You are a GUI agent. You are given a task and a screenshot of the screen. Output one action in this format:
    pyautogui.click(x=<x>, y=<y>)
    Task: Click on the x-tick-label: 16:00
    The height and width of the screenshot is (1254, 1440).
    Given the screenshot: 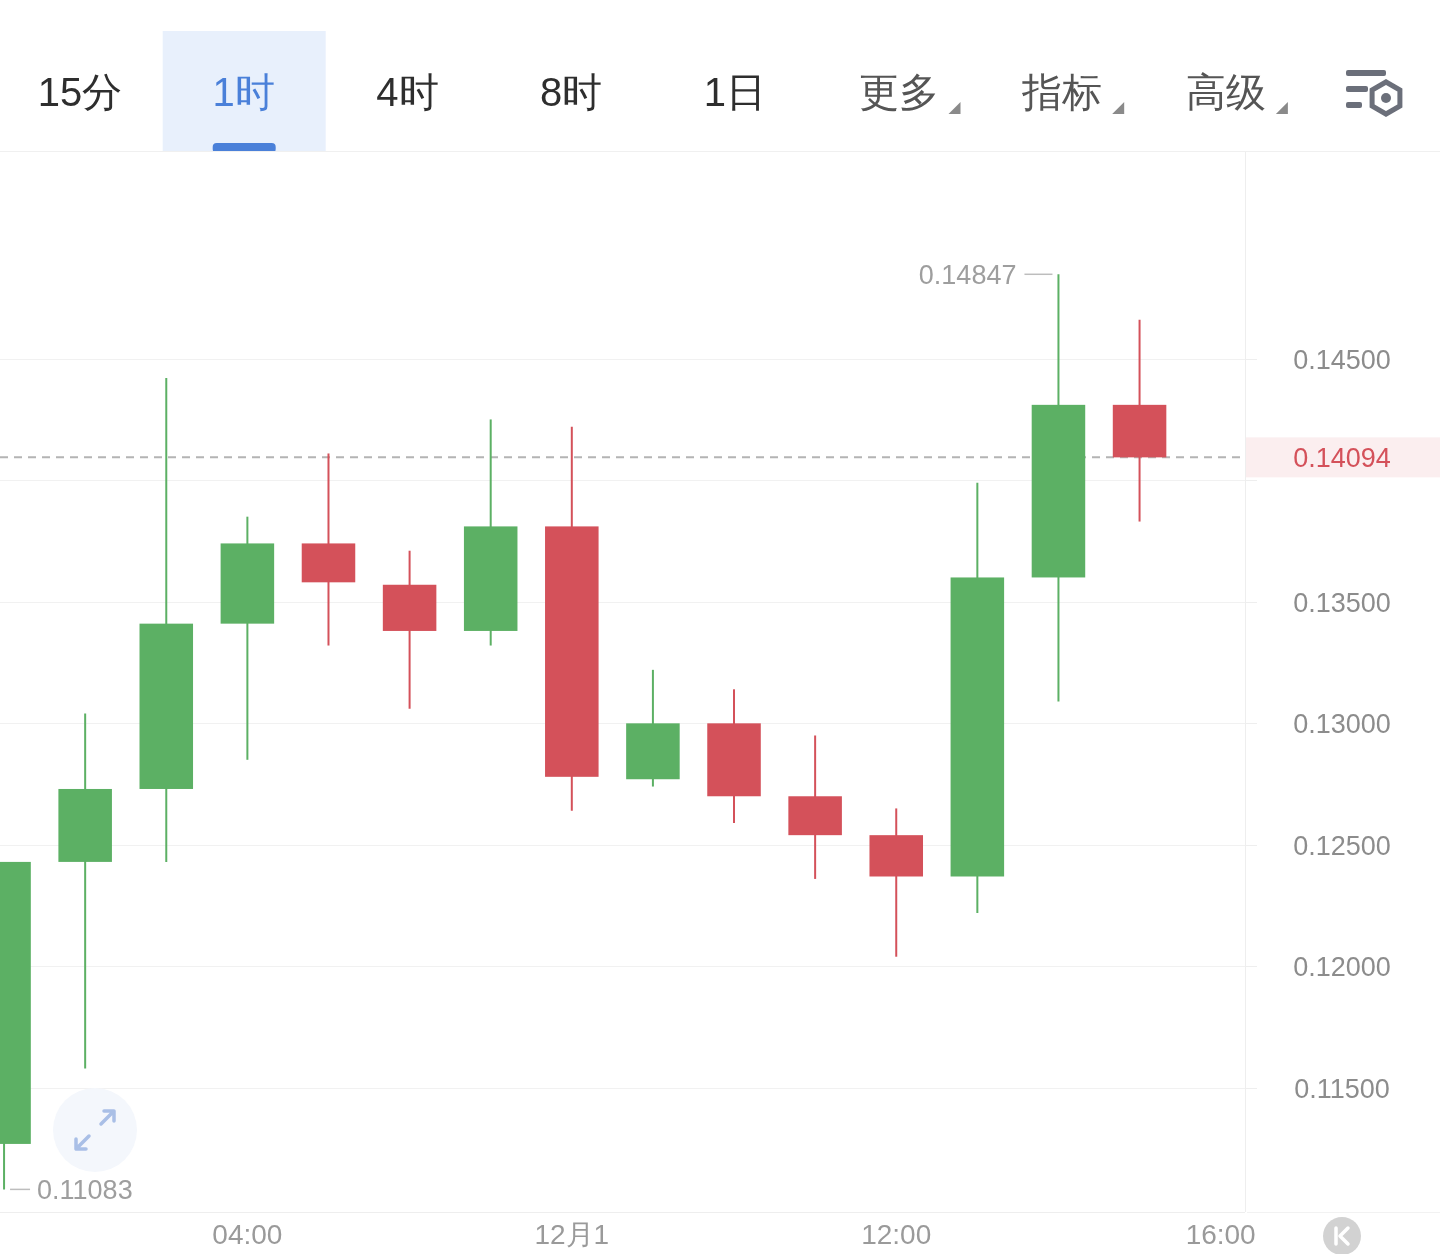 What is the action you would take?
    pyautogui.click(x=1220, y=1234)
    